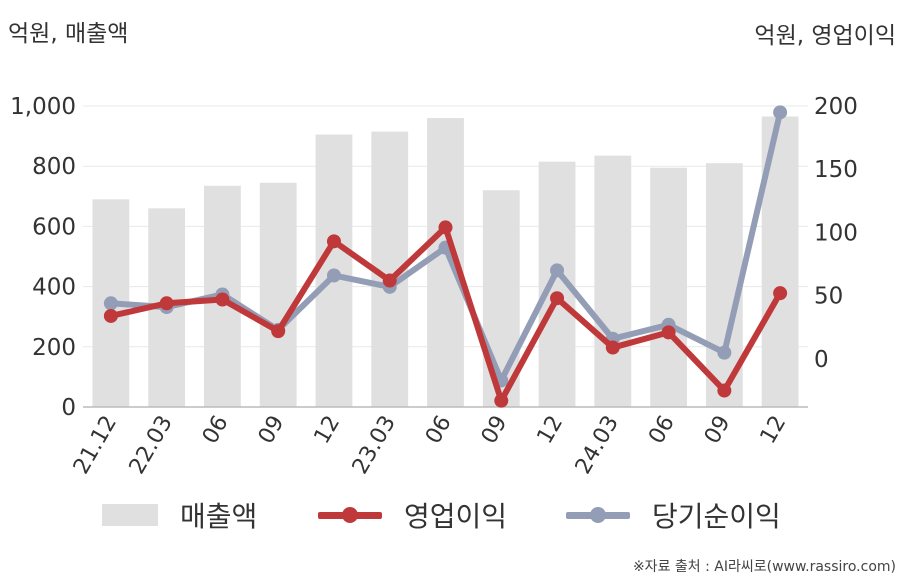  What do you see at coordinates (54, 167) in the screenshot?
I see `left-tick-label: 800` at bounding box center [54, 167].